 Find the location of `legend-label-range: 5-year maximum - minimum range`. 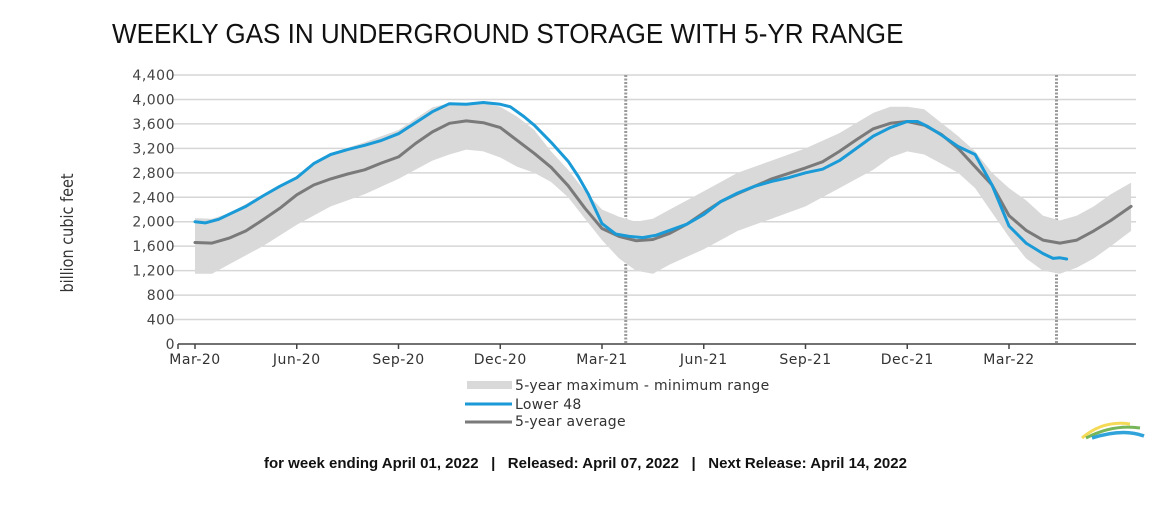

legend-label-range: 5-year maximum - minimum range is located at coordinates (642, 386).